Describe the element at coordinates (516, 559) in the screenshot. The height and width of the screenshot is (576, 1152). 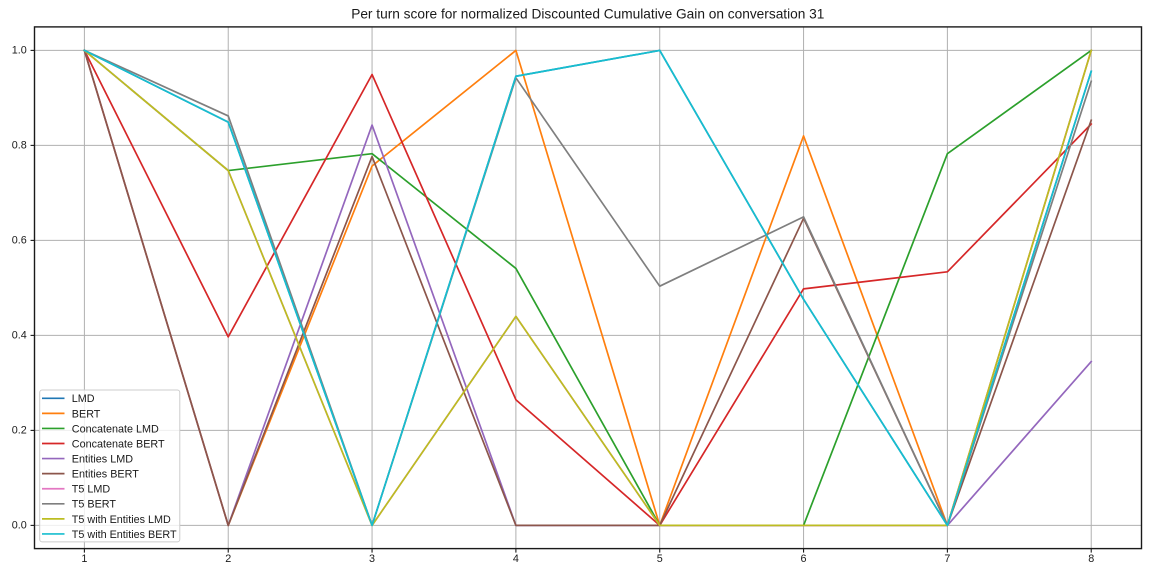
I see `svg-text: 4` at that location.